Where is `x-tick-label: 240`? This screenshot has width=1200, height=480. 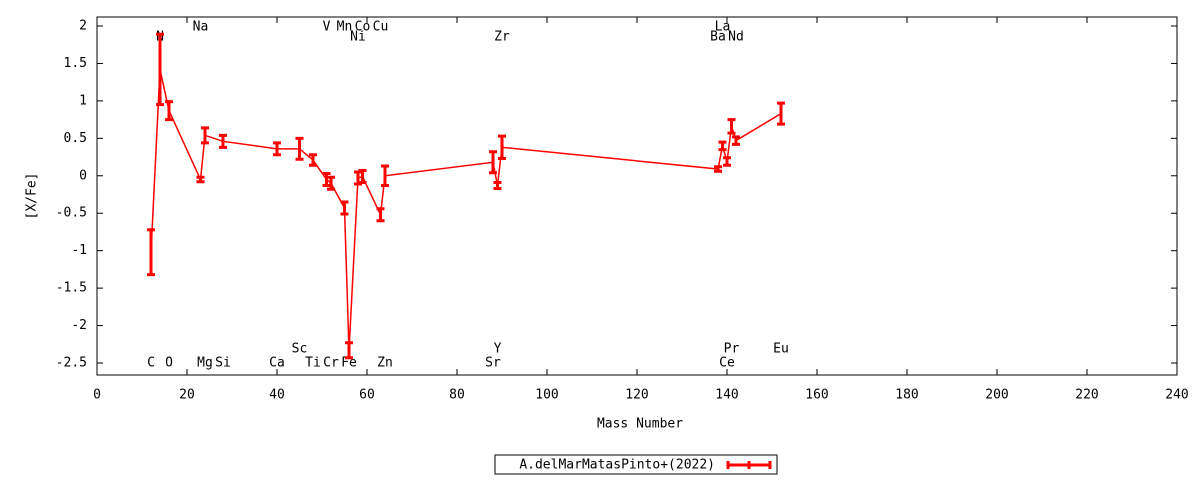
x-tick-label: 240 is located at coordinates (1176, 395).